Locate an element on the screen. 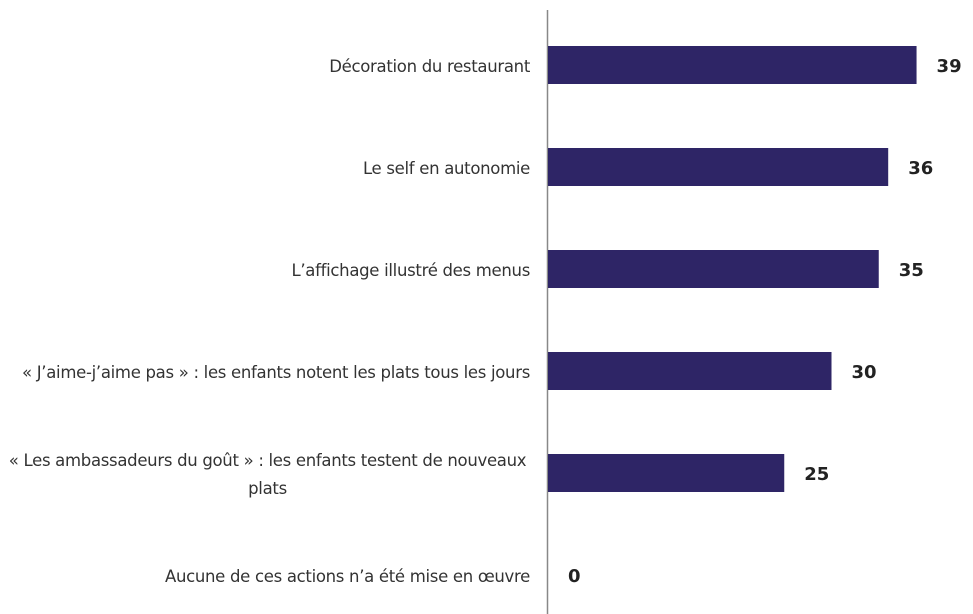 The image size is (973, 614). value-label: 35 is located at coordinates (911, 270).